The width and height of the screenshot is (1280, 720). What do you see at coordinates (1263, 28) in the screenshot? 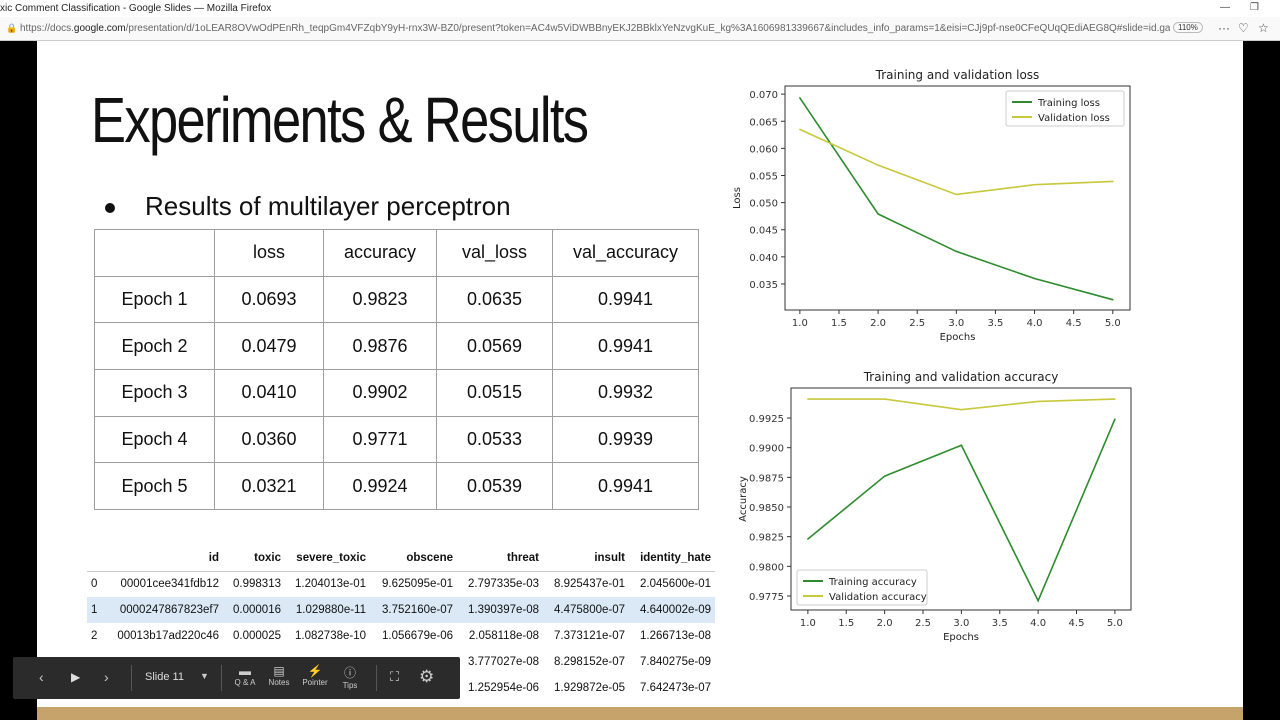
I see `bookmark-star-icon: ☆` at bounding box center [1263, 28].